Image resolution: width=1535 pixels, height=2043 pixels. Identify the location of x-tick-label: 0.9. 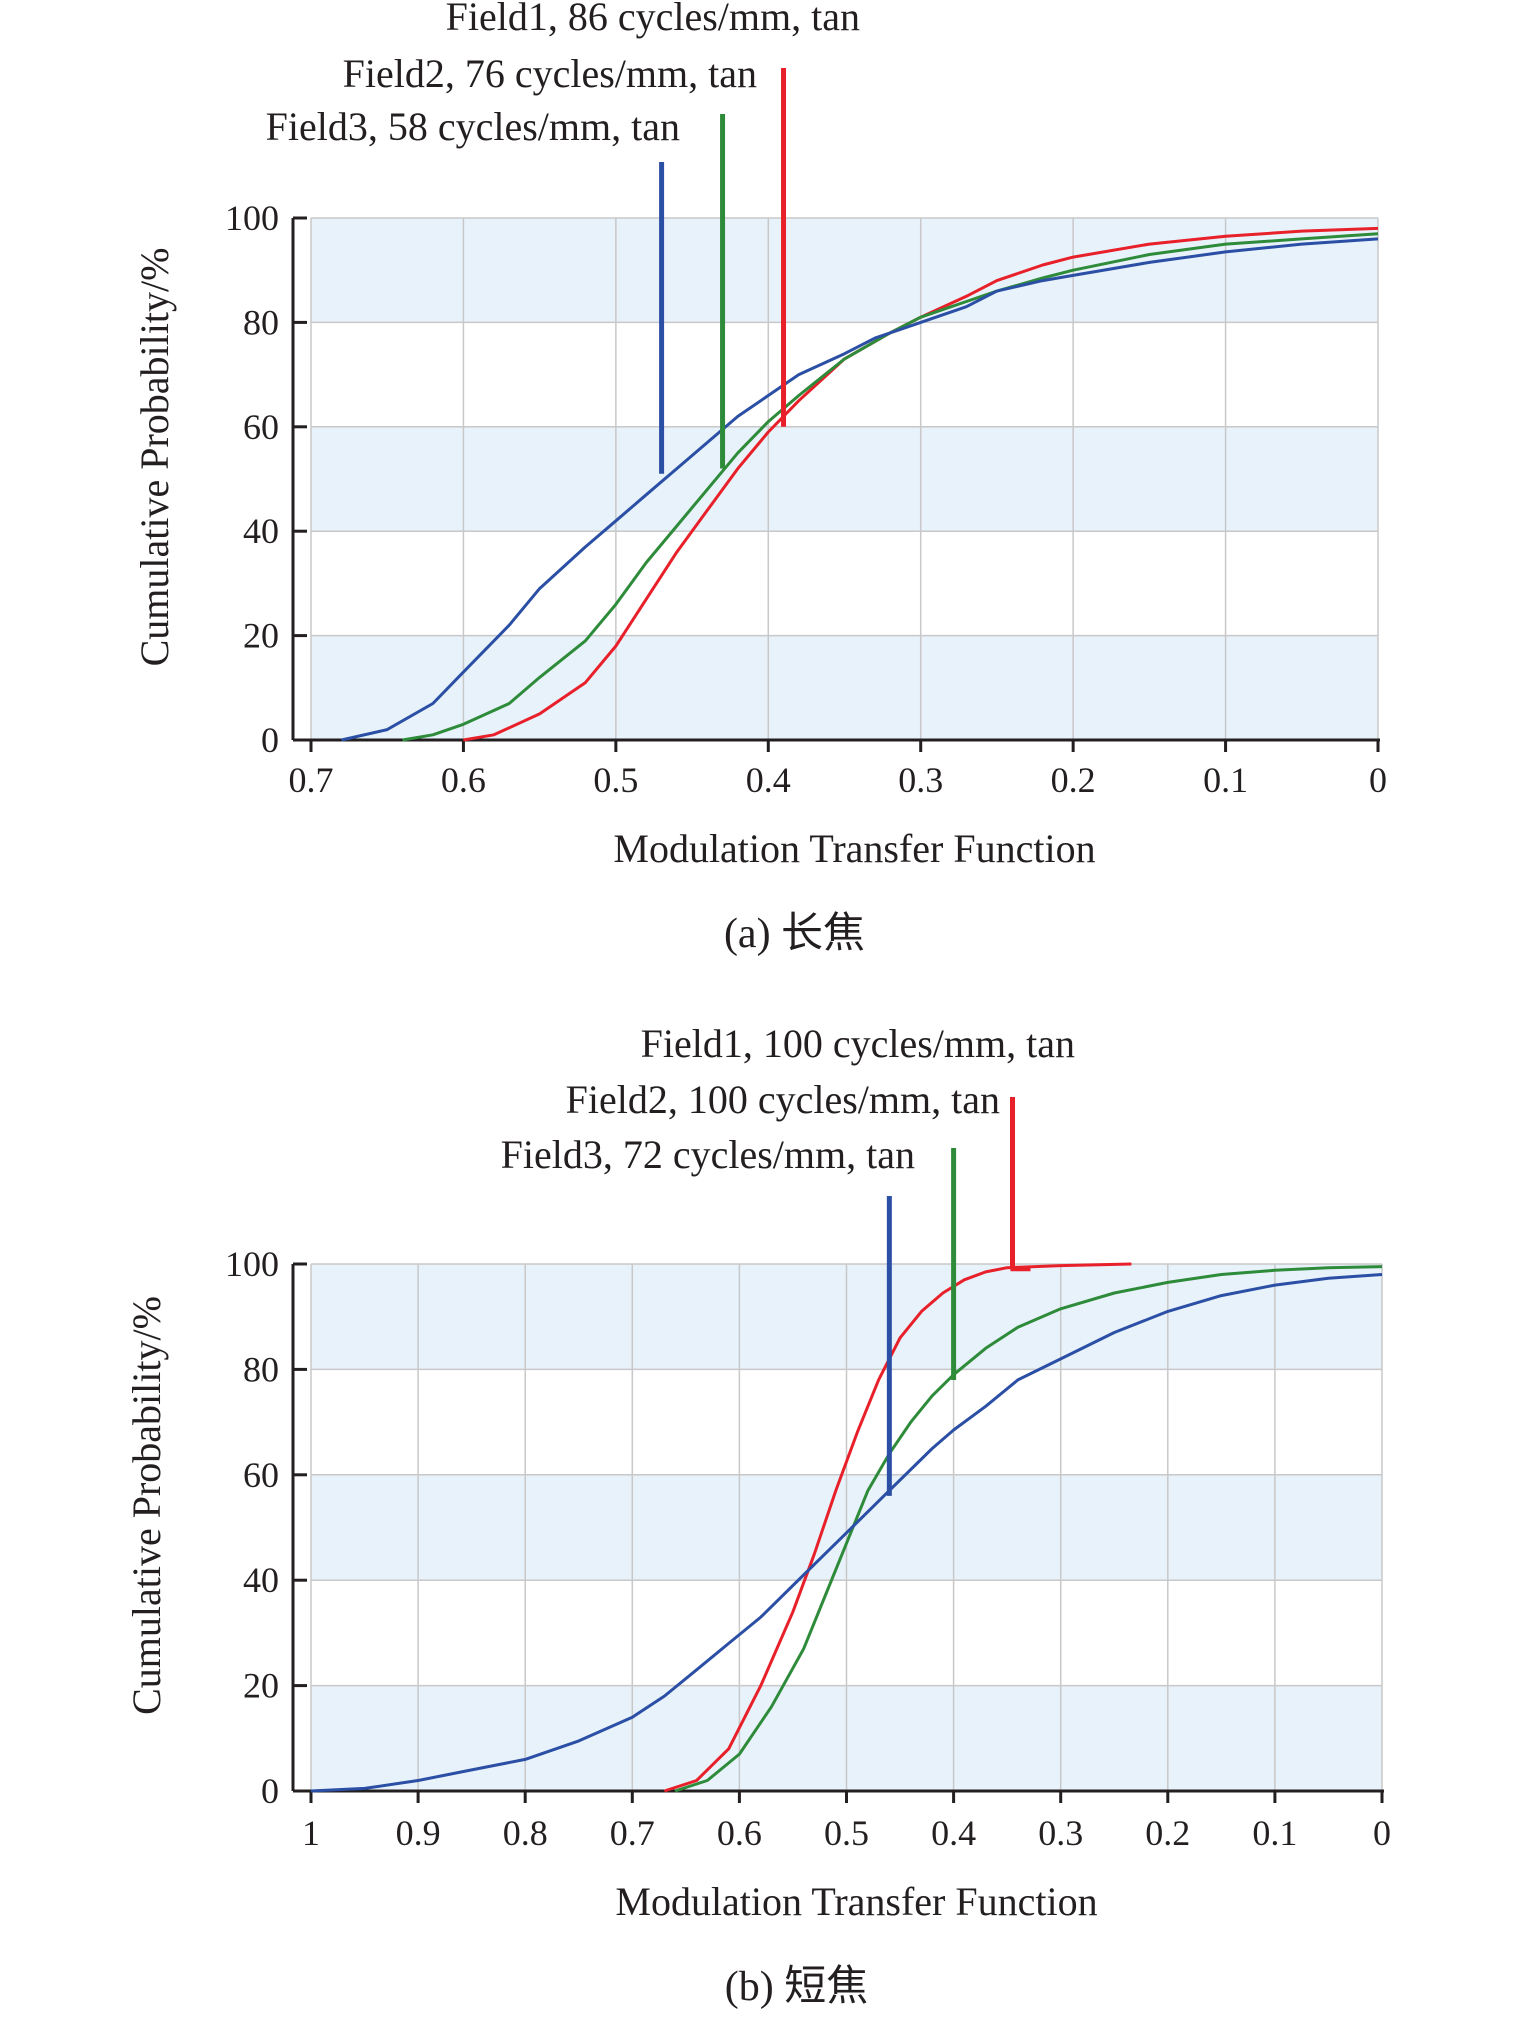
(418, 1833).